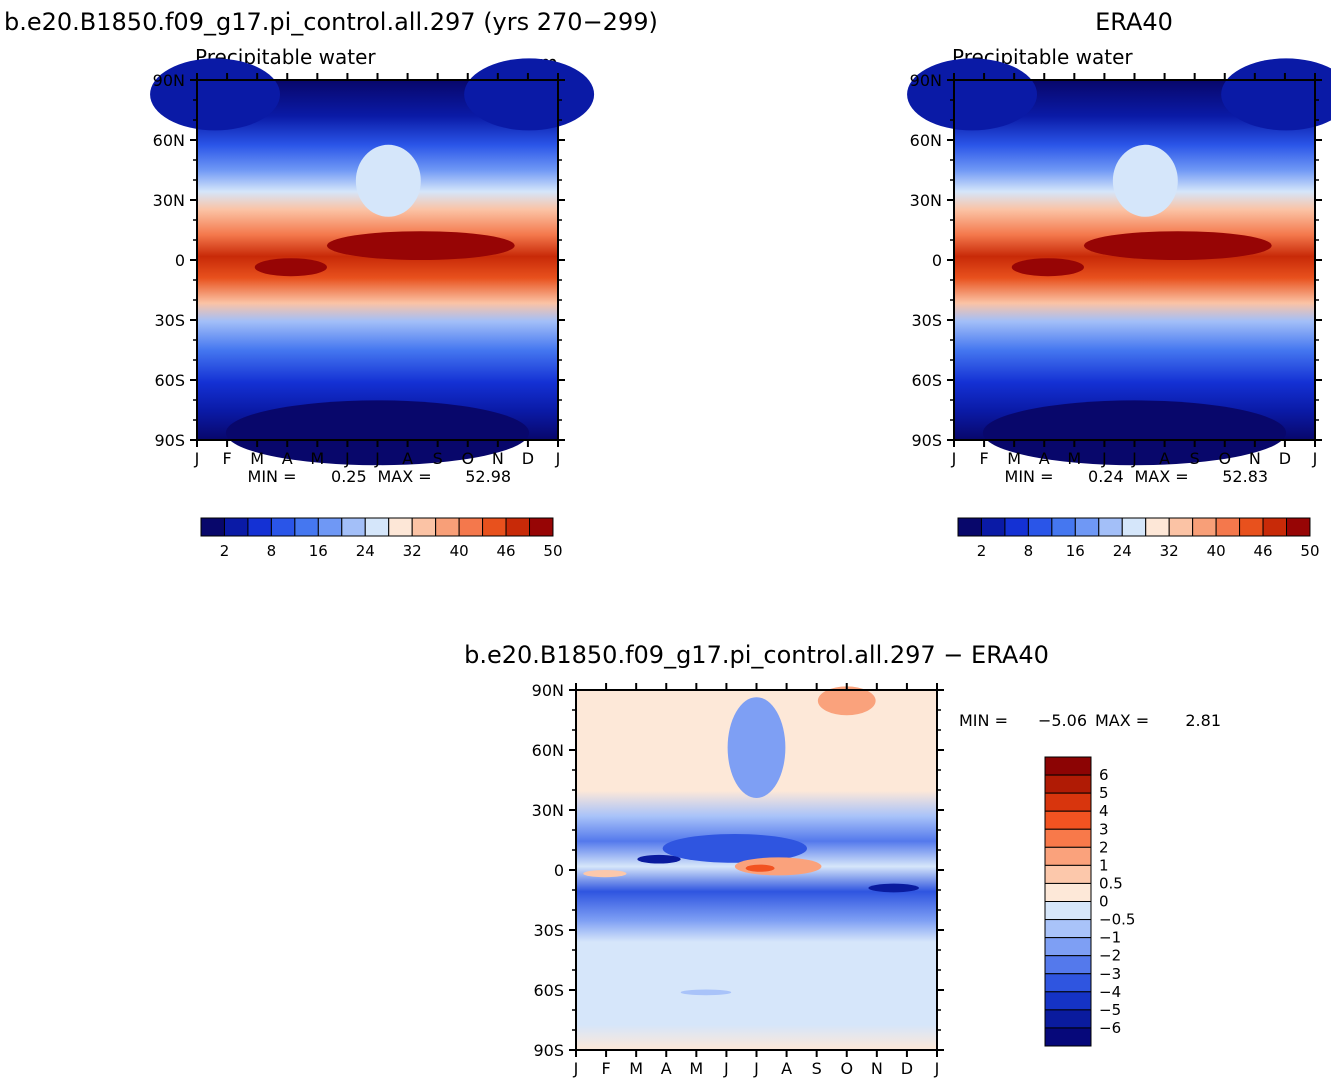  I want to click on x-tick-label: F, so click(983, 458).